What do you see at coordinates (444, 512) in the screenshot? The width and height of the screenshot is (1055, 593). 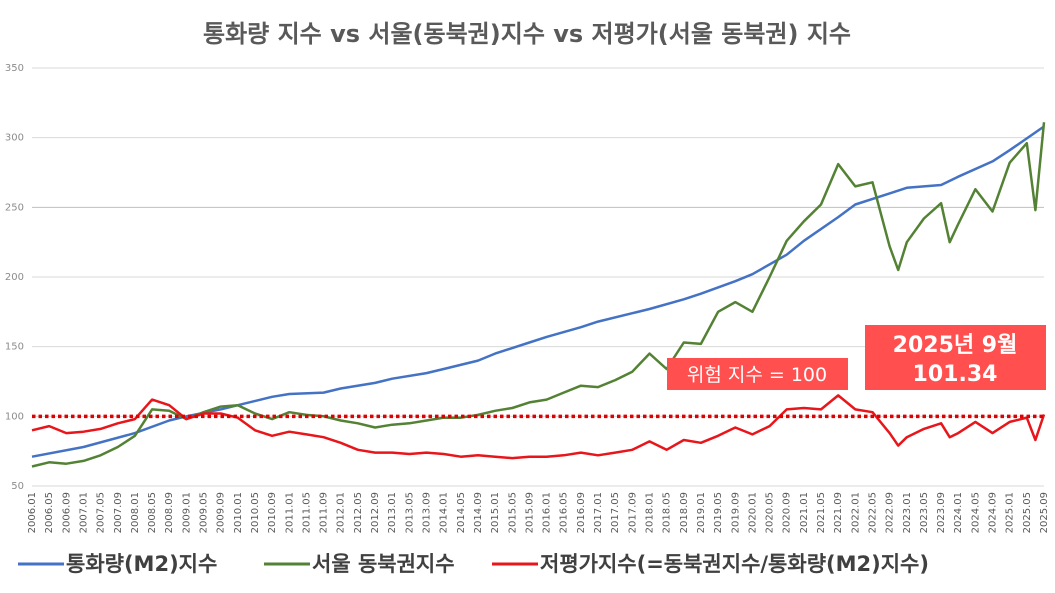 I see `x-tick-label: 2014.01` at bounding box center [444, 512].